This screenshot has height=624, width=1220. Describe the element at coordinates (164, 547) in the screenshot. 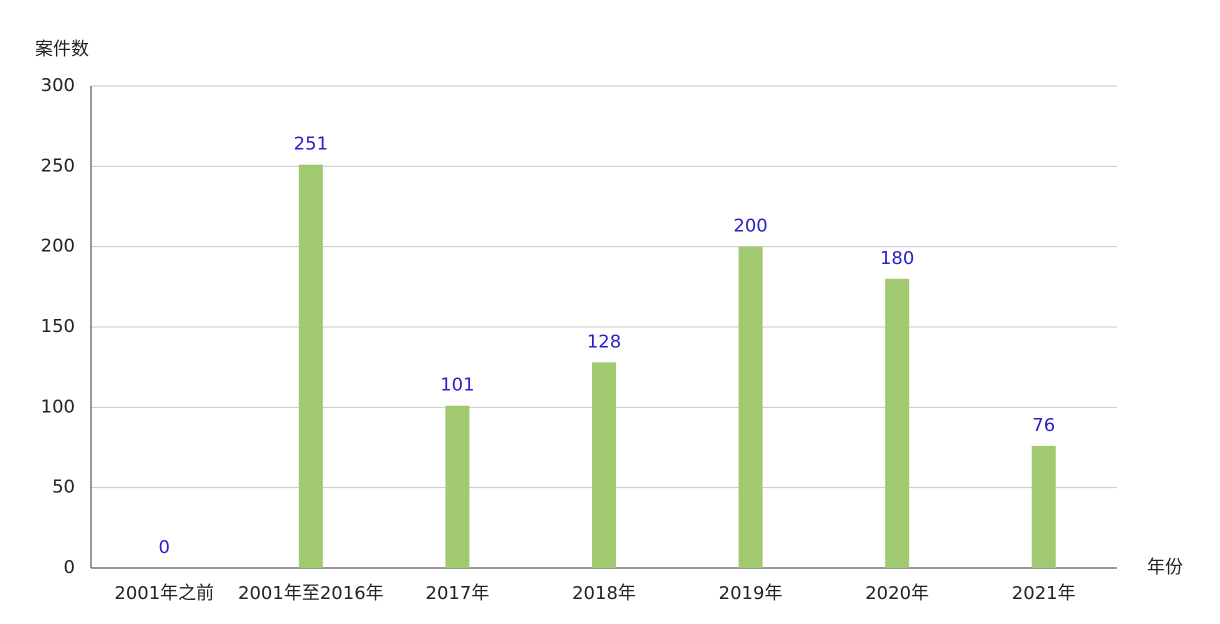

I see `value-label: 0` at that location.